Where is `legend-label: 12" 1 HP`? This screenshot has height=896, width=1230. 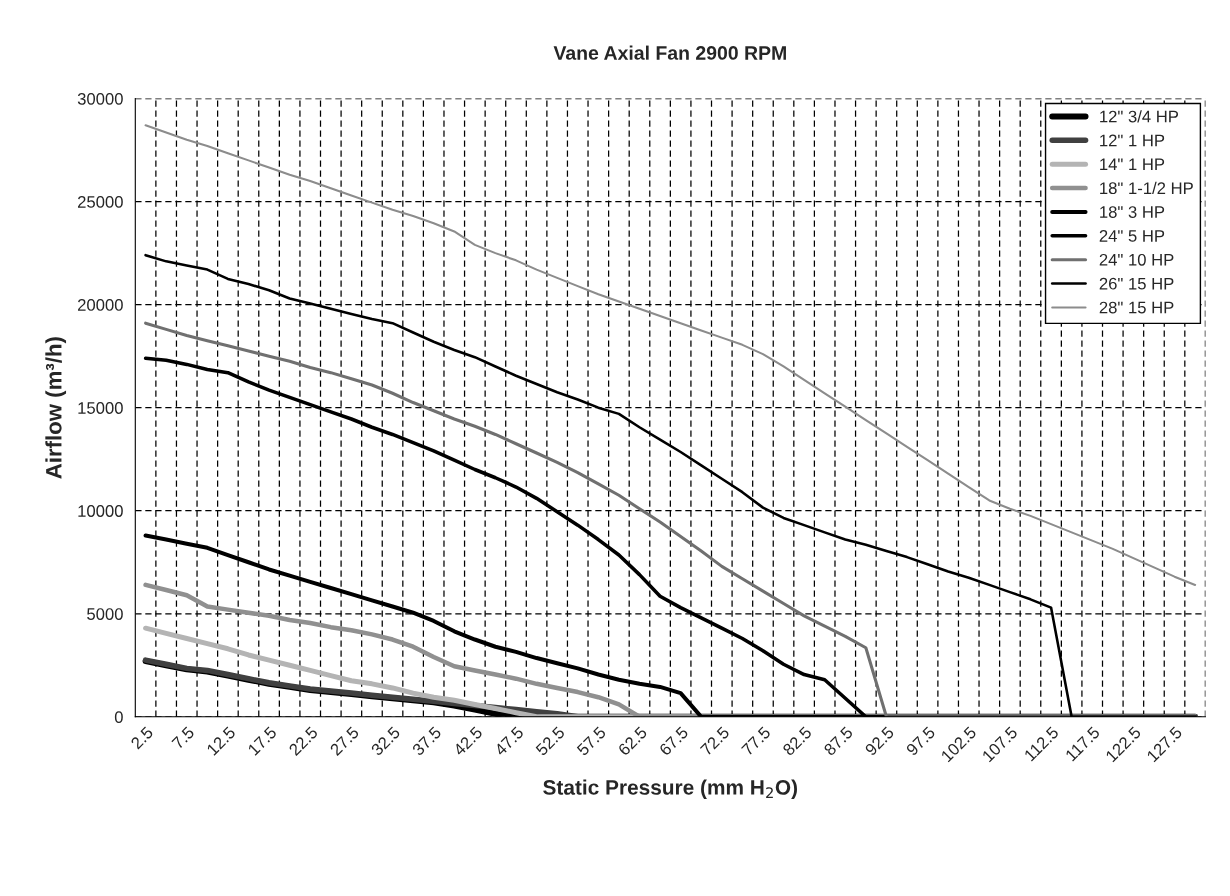
legend-label: 12" 1 HP is located at coordinates (1132, 140).